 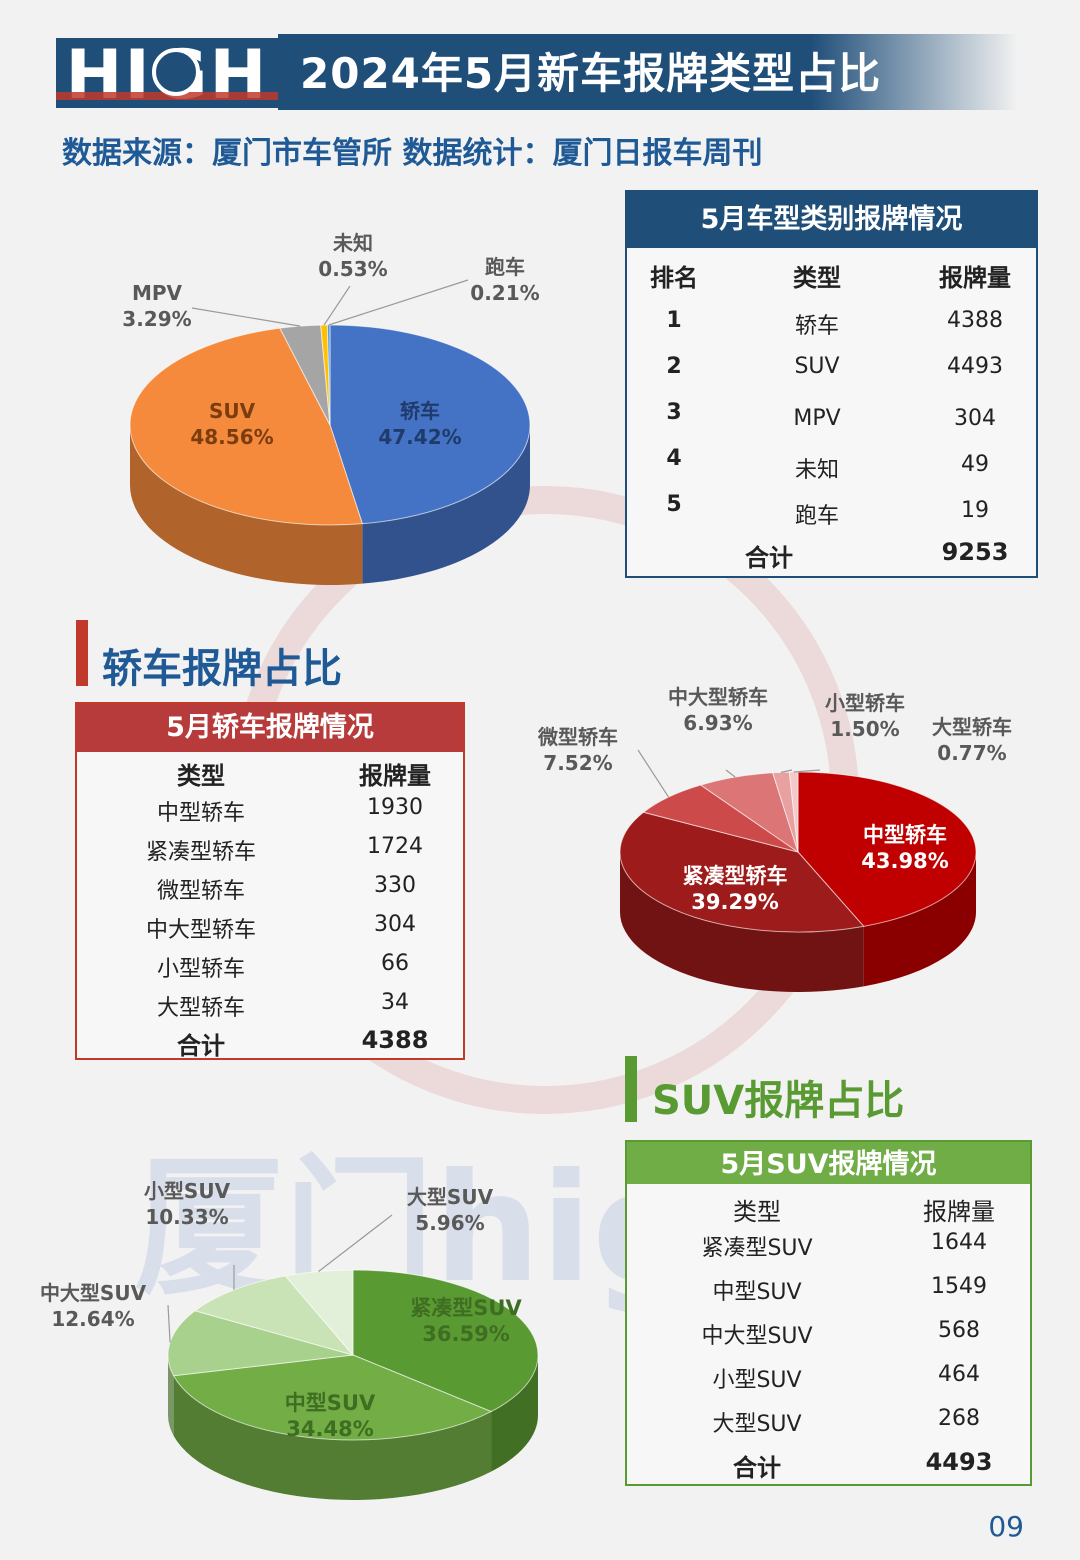 What do you see at coordinates (674, 412) in the screenshot?
I see `table-cell-rank: 3` at bounding box center [674, 412].